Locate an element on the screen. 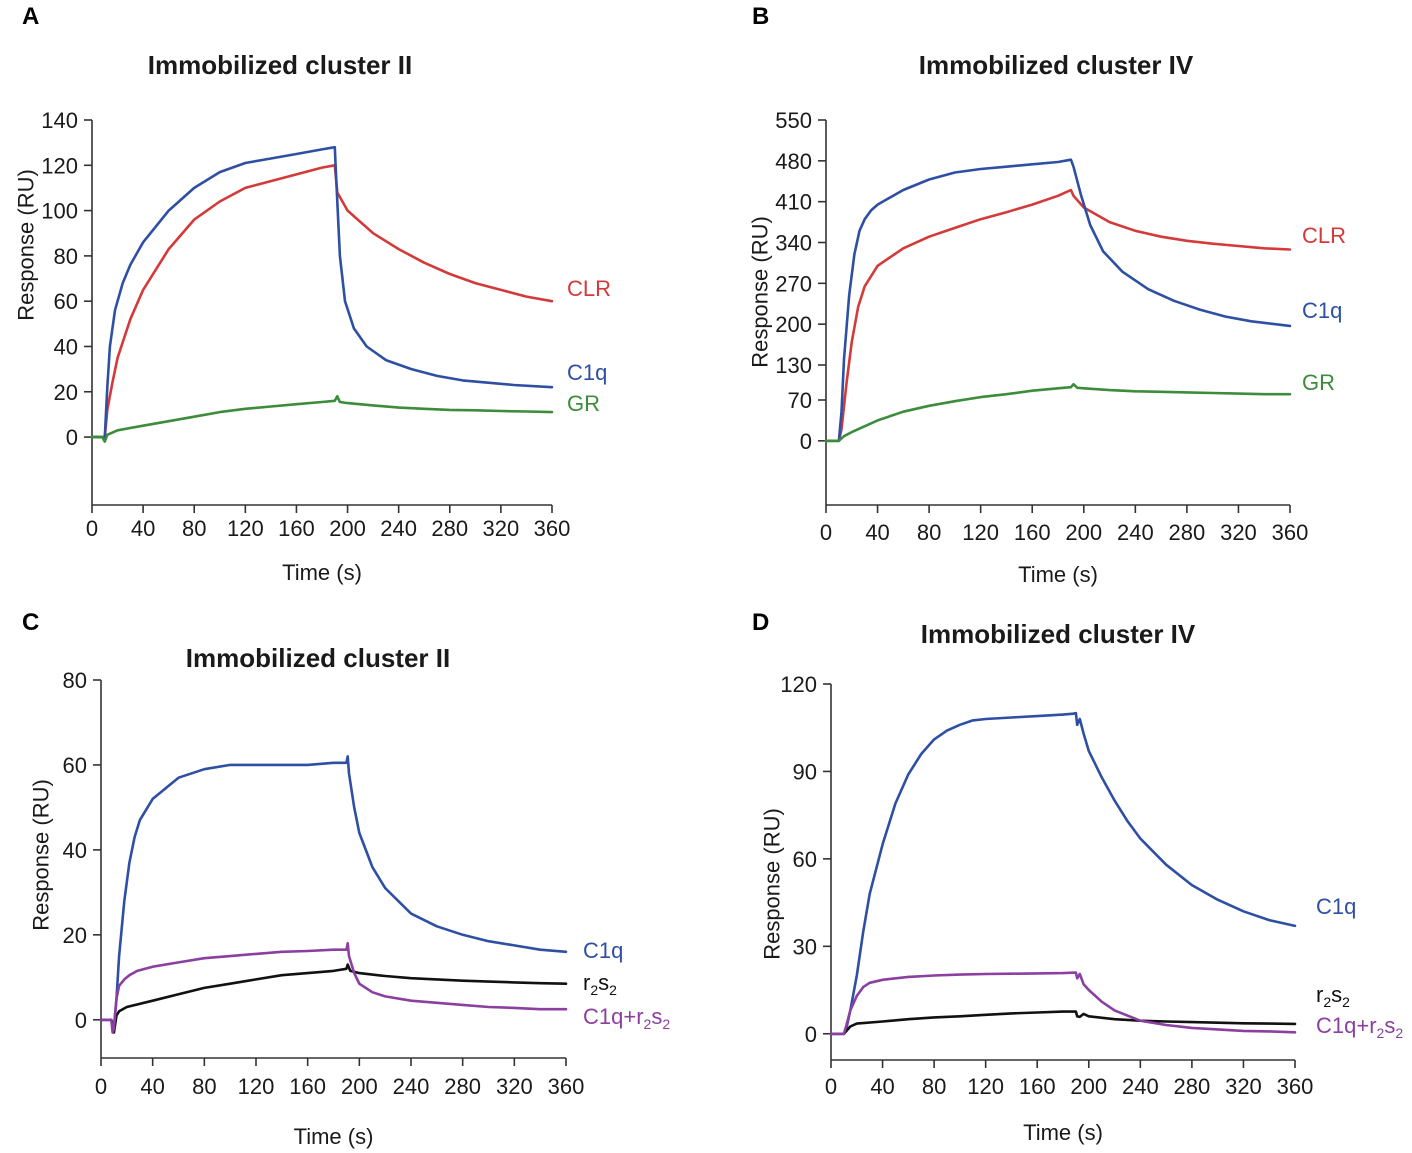 The width and height of the screenshot is (1412, 1153). y-tick-label: 30 is located at coordinates (805, 946).